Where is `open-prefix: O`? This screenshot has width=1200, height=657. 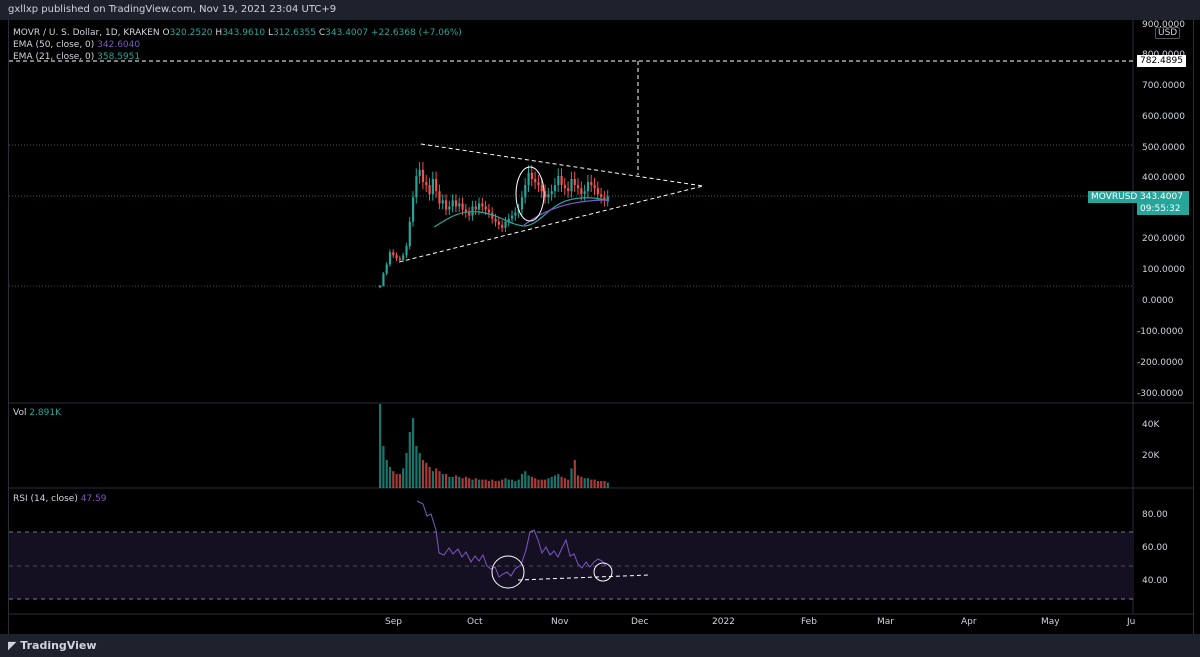
open-prefix: O is located at coordinates (166, 33).